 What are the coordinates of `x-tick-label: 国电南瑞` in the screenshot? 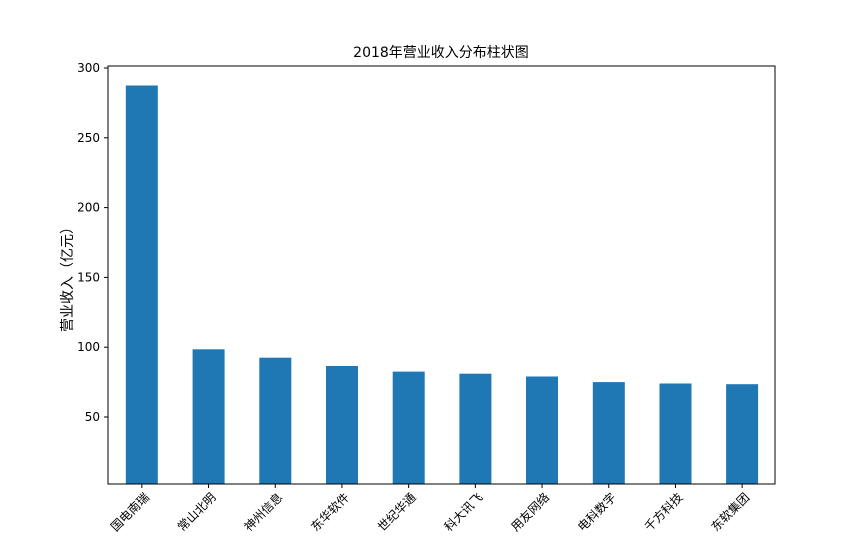 It's located at (129, 512).